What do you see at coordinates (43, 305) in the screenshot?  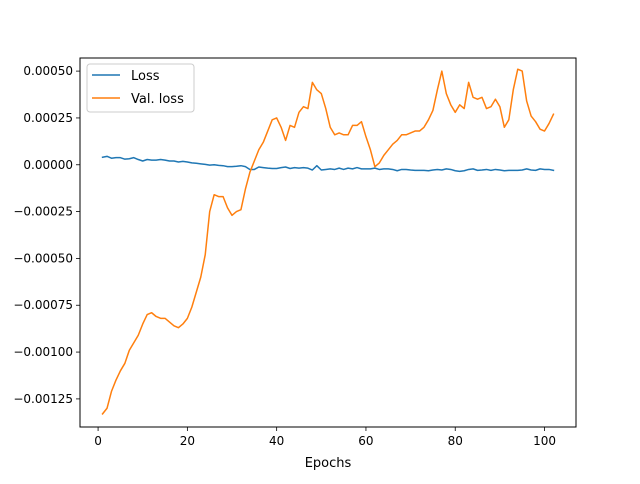 I see `y-tick-label: −0.00075` at bounding box center [43, 305].